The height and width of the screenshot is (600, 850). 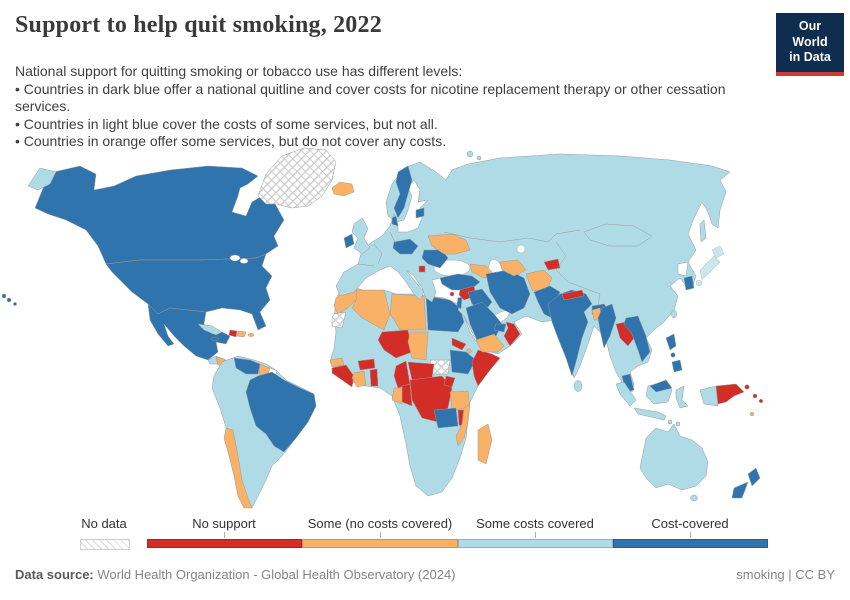 What do you see at coordinates (810, 44) in the screenshot?
I see `owid-logo: Our World in Data` at bounding box center [810, 44].